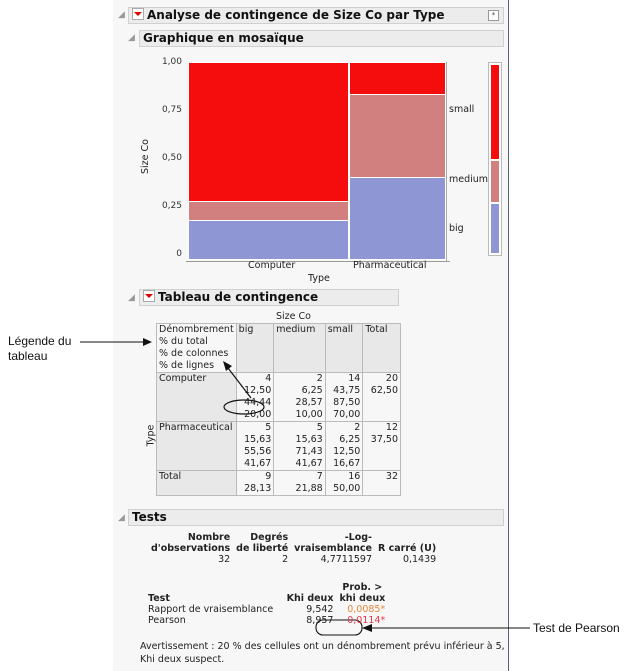  I want to click on legend-count: Dénombrement, so click(196, 329).